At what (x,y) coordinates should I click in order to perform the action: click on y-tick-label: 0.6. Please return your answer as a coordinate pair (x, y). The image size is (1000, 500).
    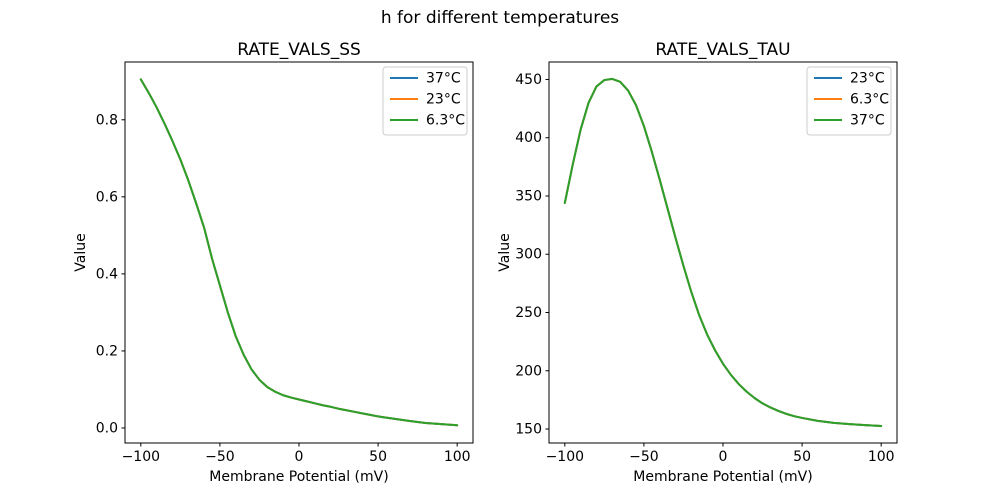
    Looking at the image, I should click on (107, 197).